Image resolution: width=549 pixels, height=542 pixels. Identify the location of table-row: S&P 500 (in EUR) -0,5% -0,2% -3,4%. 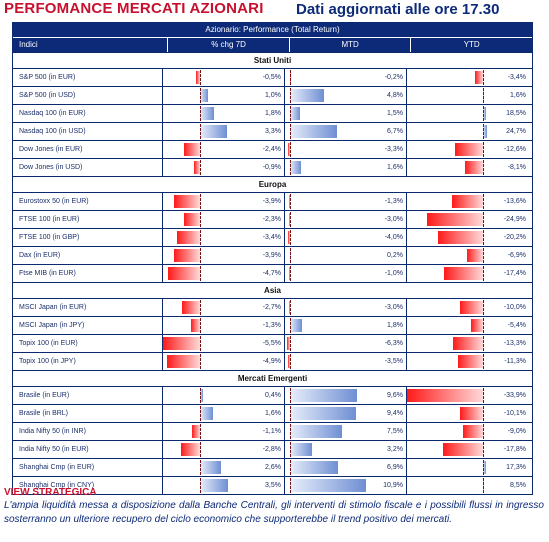
(272, 77).